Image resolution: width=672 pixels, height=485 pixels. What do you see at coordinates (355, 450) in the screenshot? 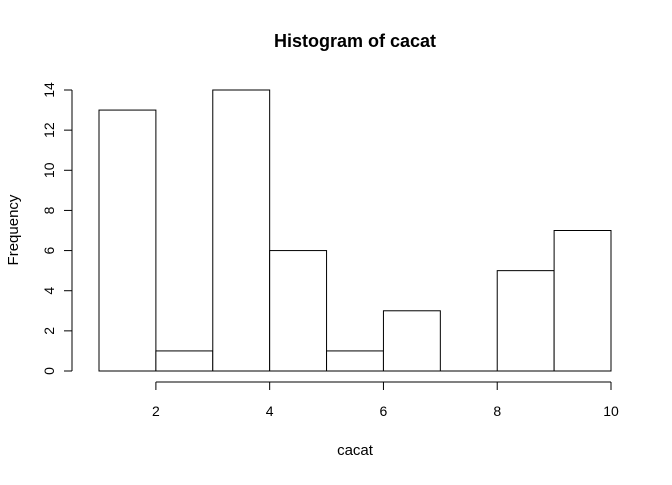
I see `x-axis-label: cacat` at bounding box center [355, 450].